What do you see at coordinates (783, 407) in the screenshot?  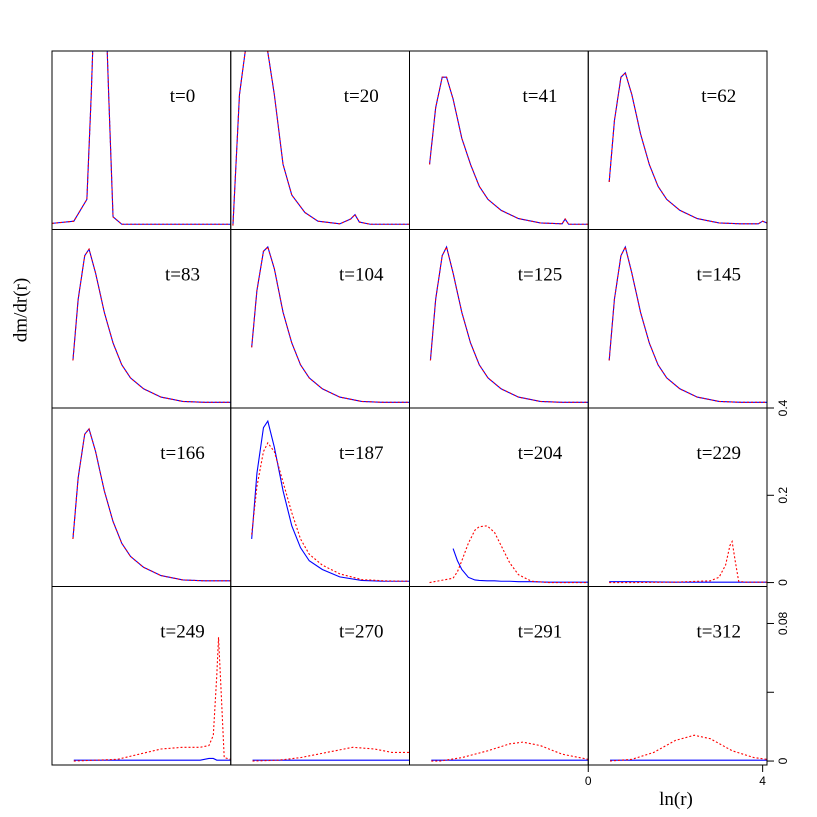 I see `y-tick-label: 0.4` at bounding box center [783, 407].